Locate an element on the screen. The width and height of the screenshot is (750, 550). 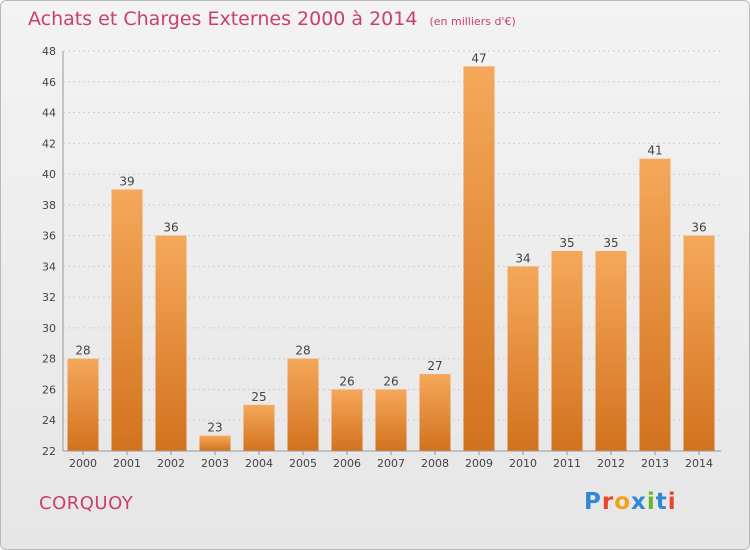
x-tick-label: 2008 is located at coordinates (435, 463).